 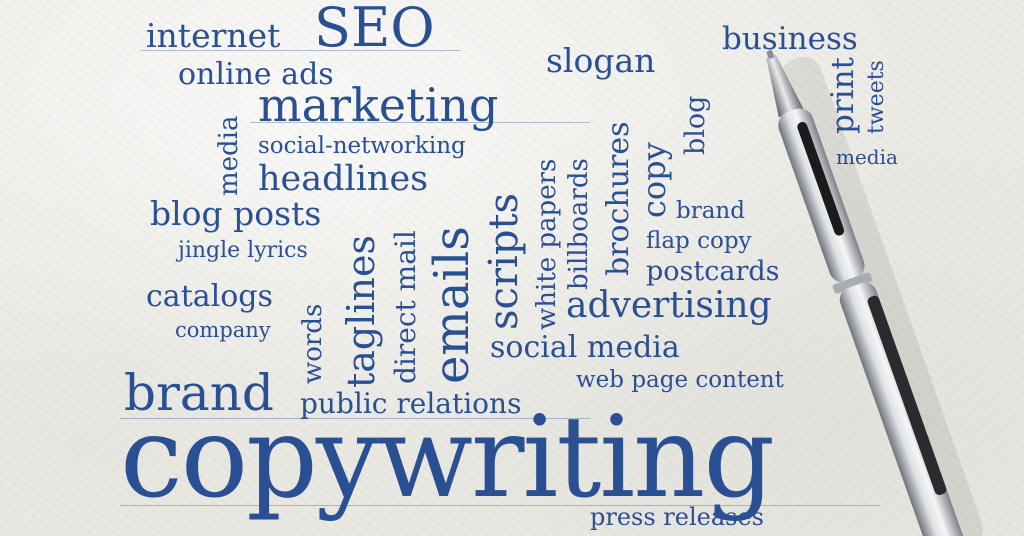 I want to click on word-brand-large: brand, so click(x=199, y=393).